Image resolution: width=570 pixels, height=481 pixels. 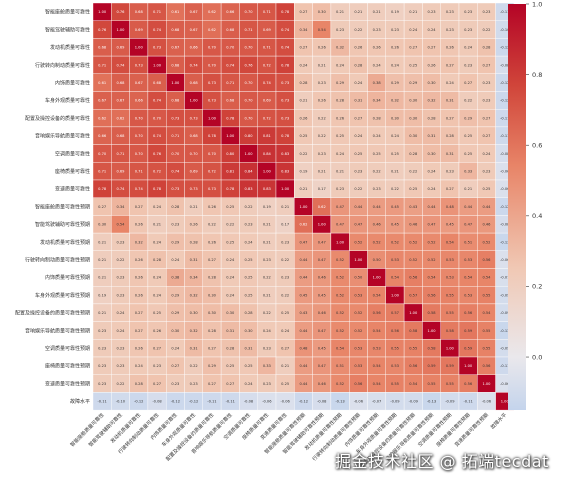 What do you see at coordinates (267, 154) in the screenshot?
I see `cell-value-label: 0.84` at bounding box center [267, 154].